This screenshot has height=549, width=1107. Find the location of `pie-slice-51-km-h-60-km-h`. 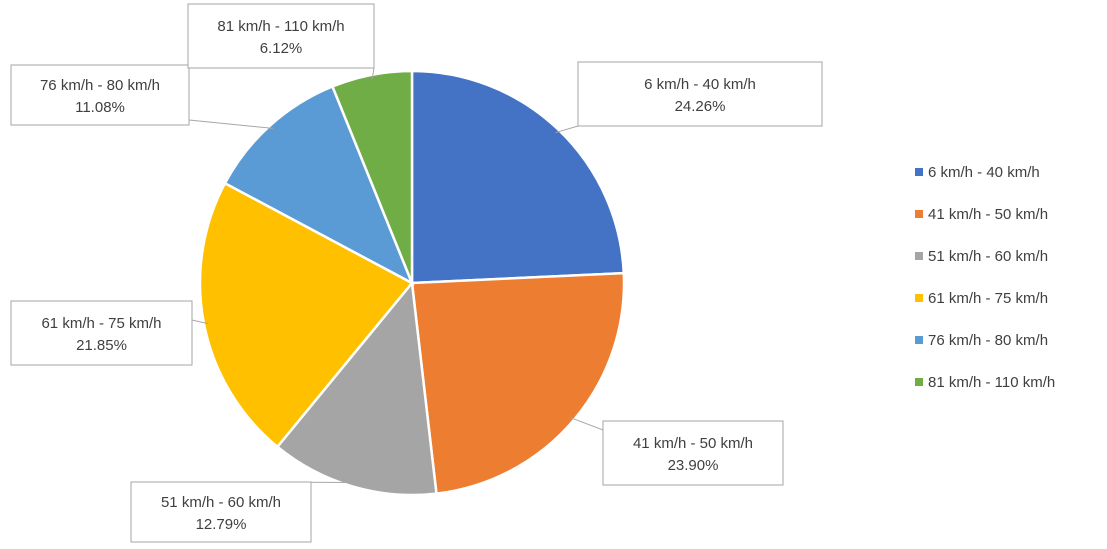

pie-slice-51-km-h-60-km-h is located at coordinates (356, 388).